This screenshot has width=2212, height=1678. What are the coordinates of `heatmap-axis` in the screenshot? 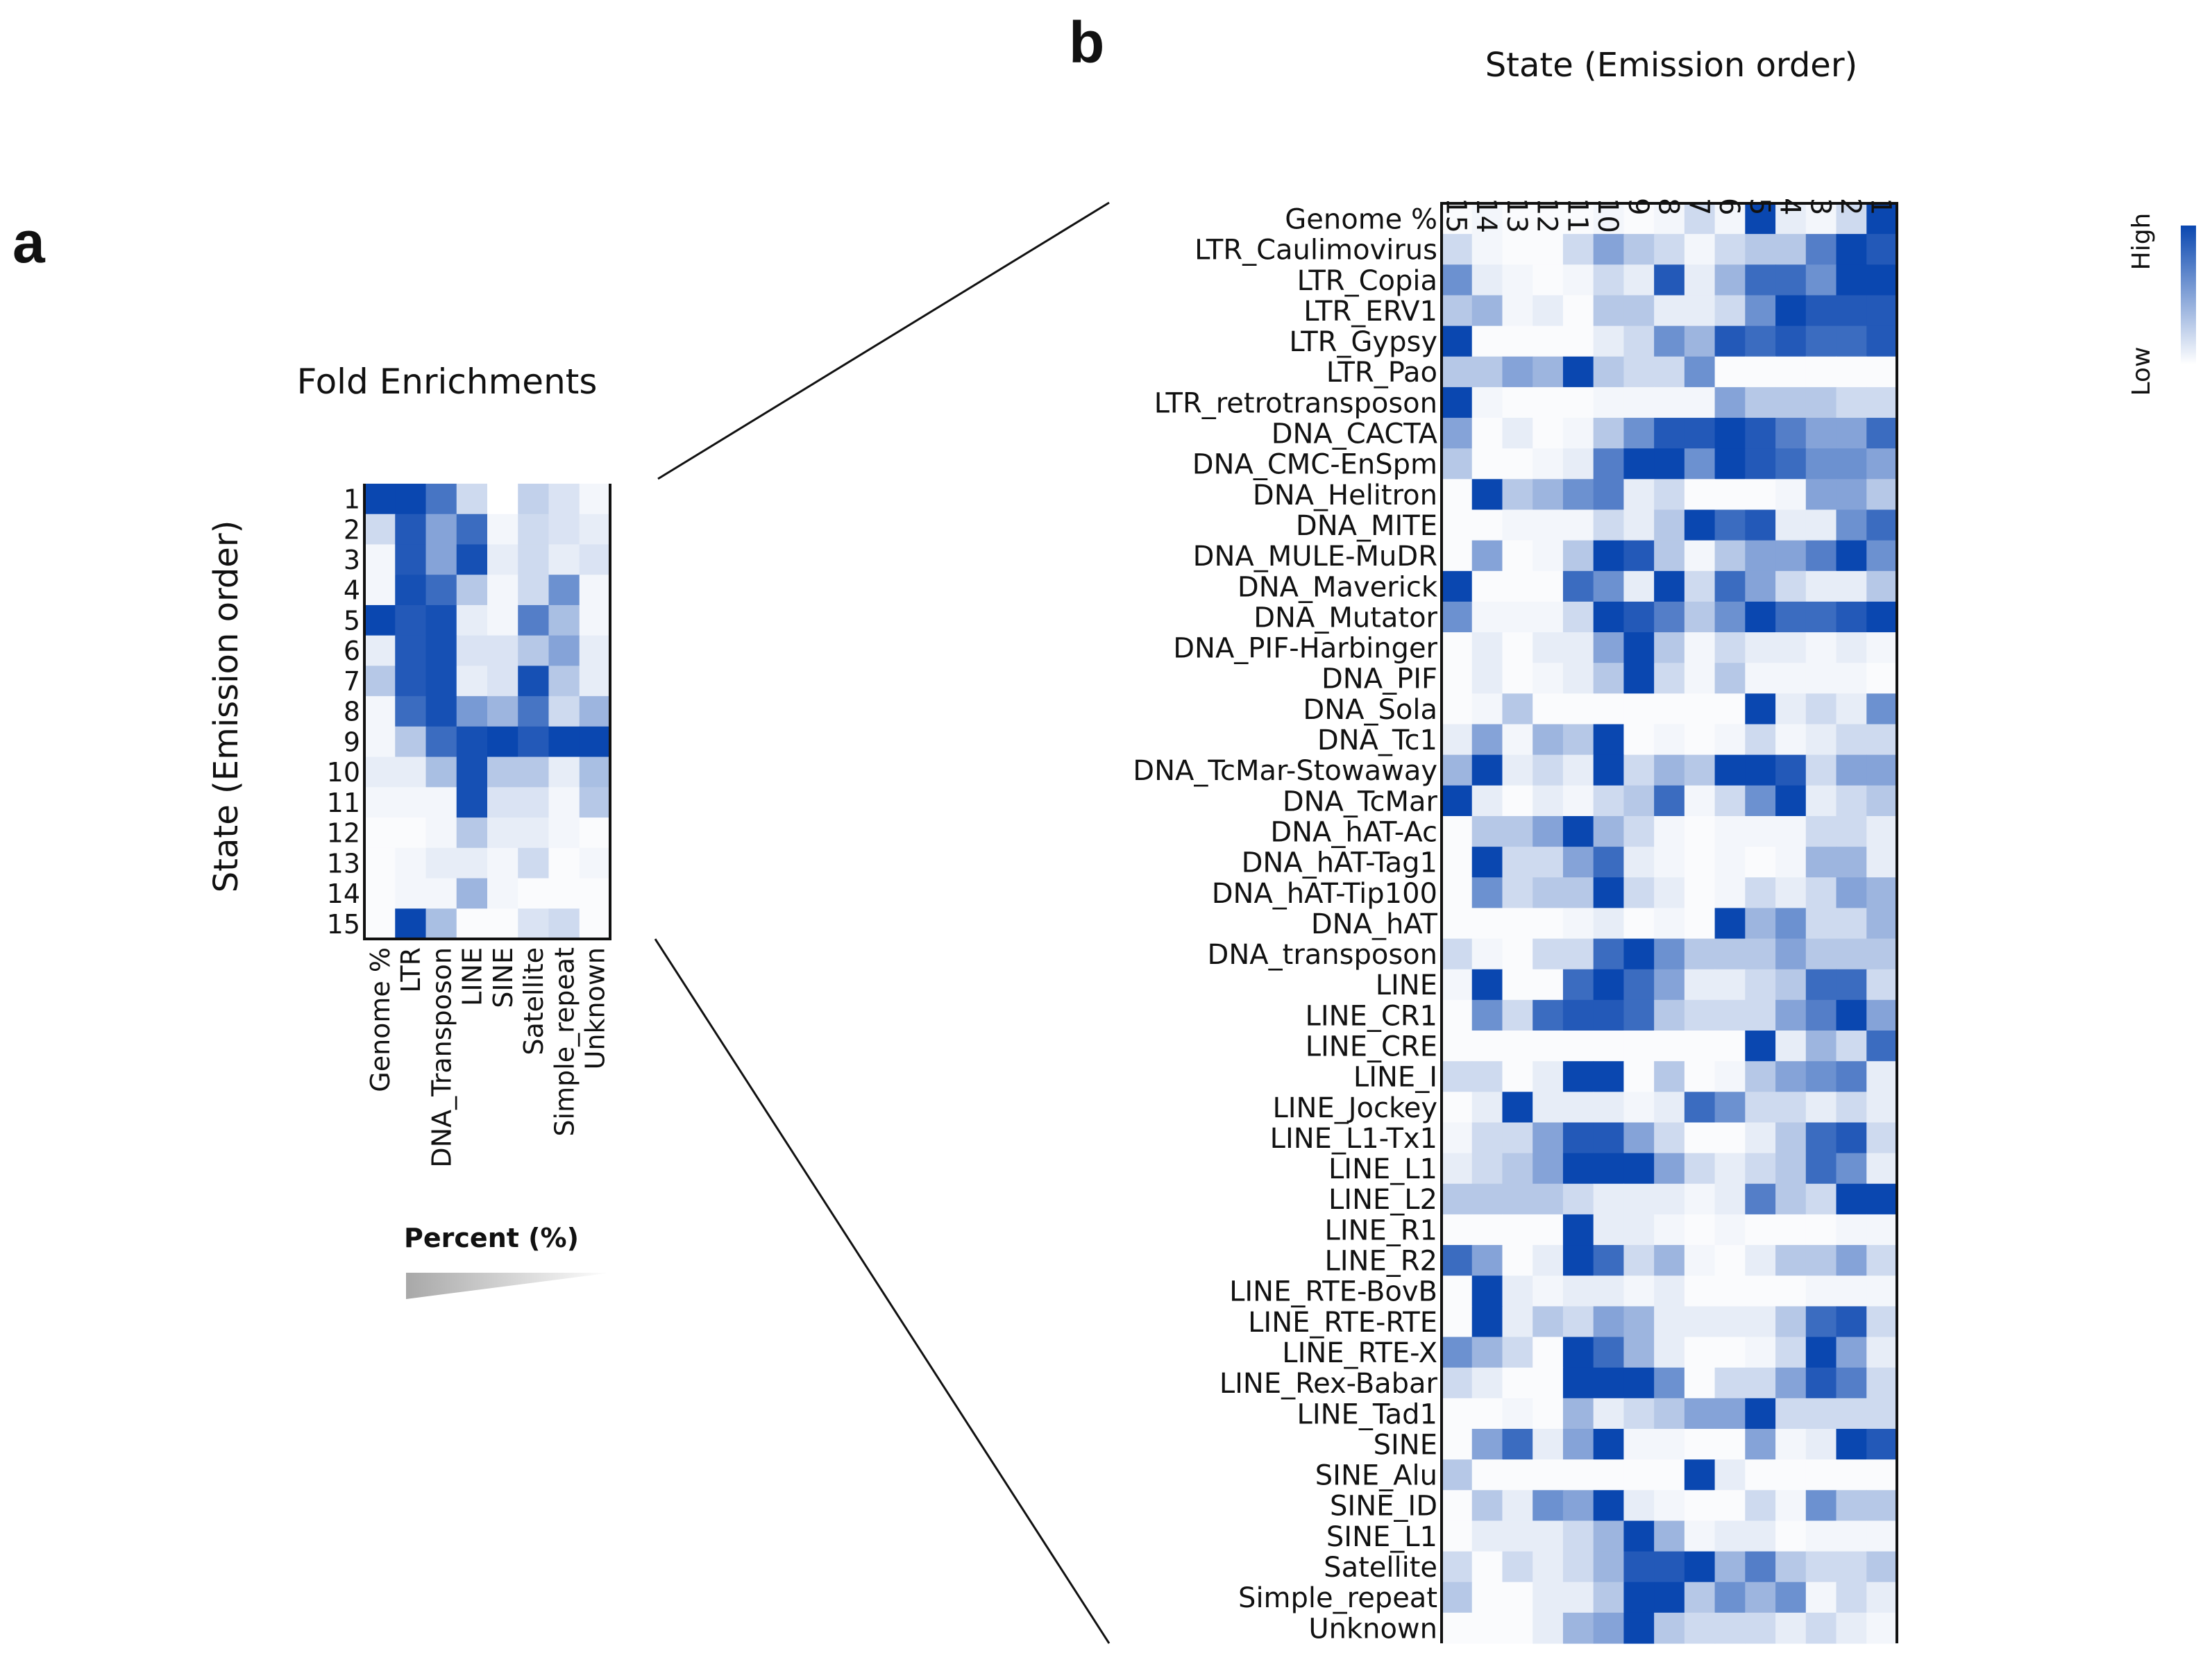 It's located at (487, 712).